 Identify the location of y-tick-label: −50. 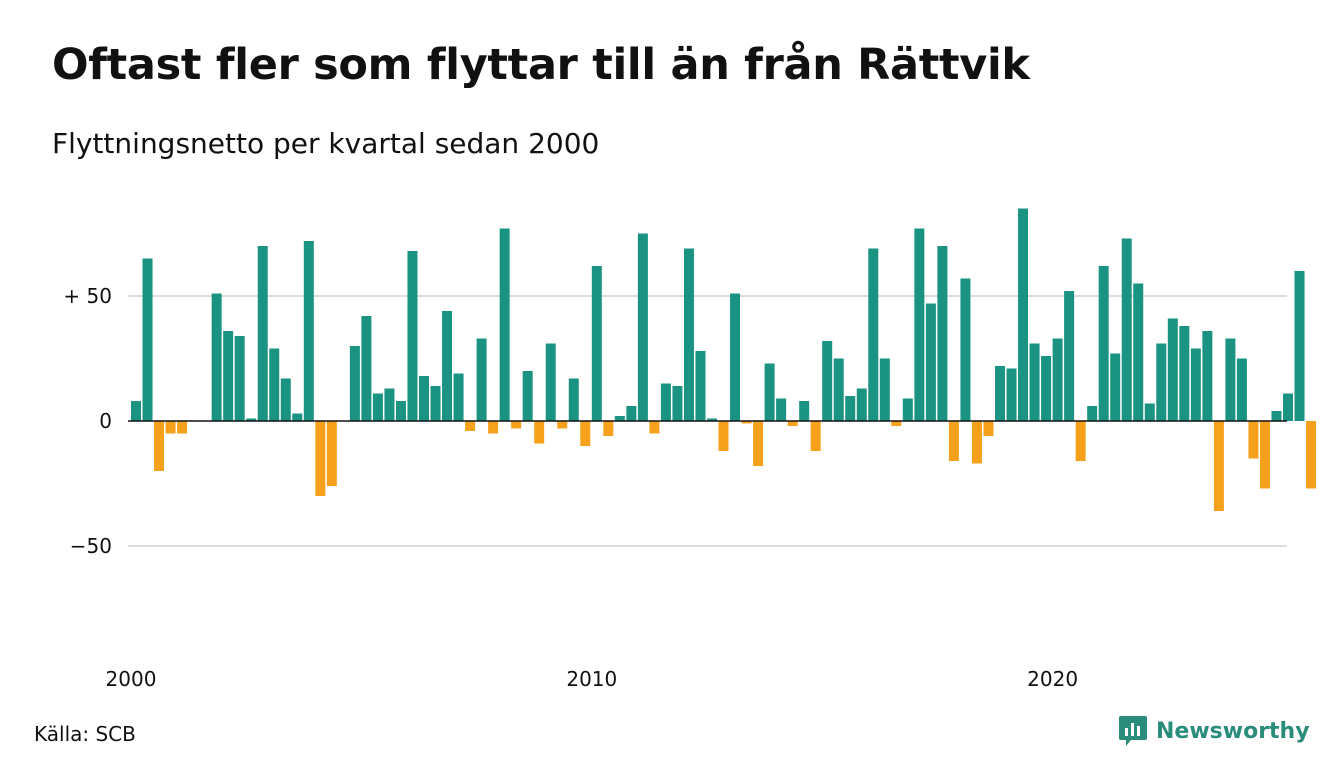
(91, 546).